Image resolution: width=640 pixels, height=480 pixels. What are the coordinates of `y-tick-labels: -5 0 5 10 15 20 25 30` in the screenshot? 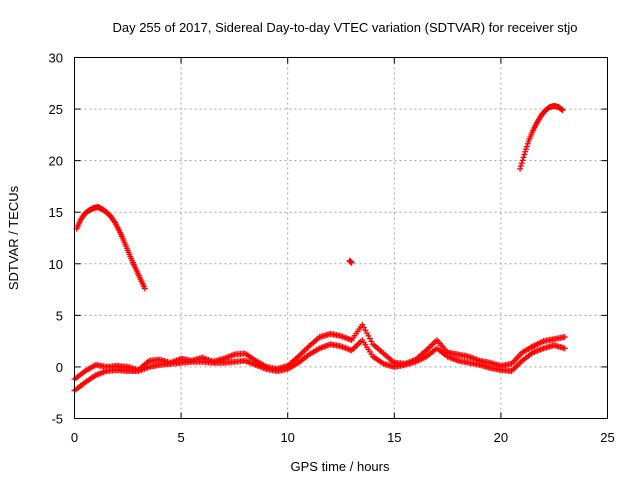 It's located at (56, 239).